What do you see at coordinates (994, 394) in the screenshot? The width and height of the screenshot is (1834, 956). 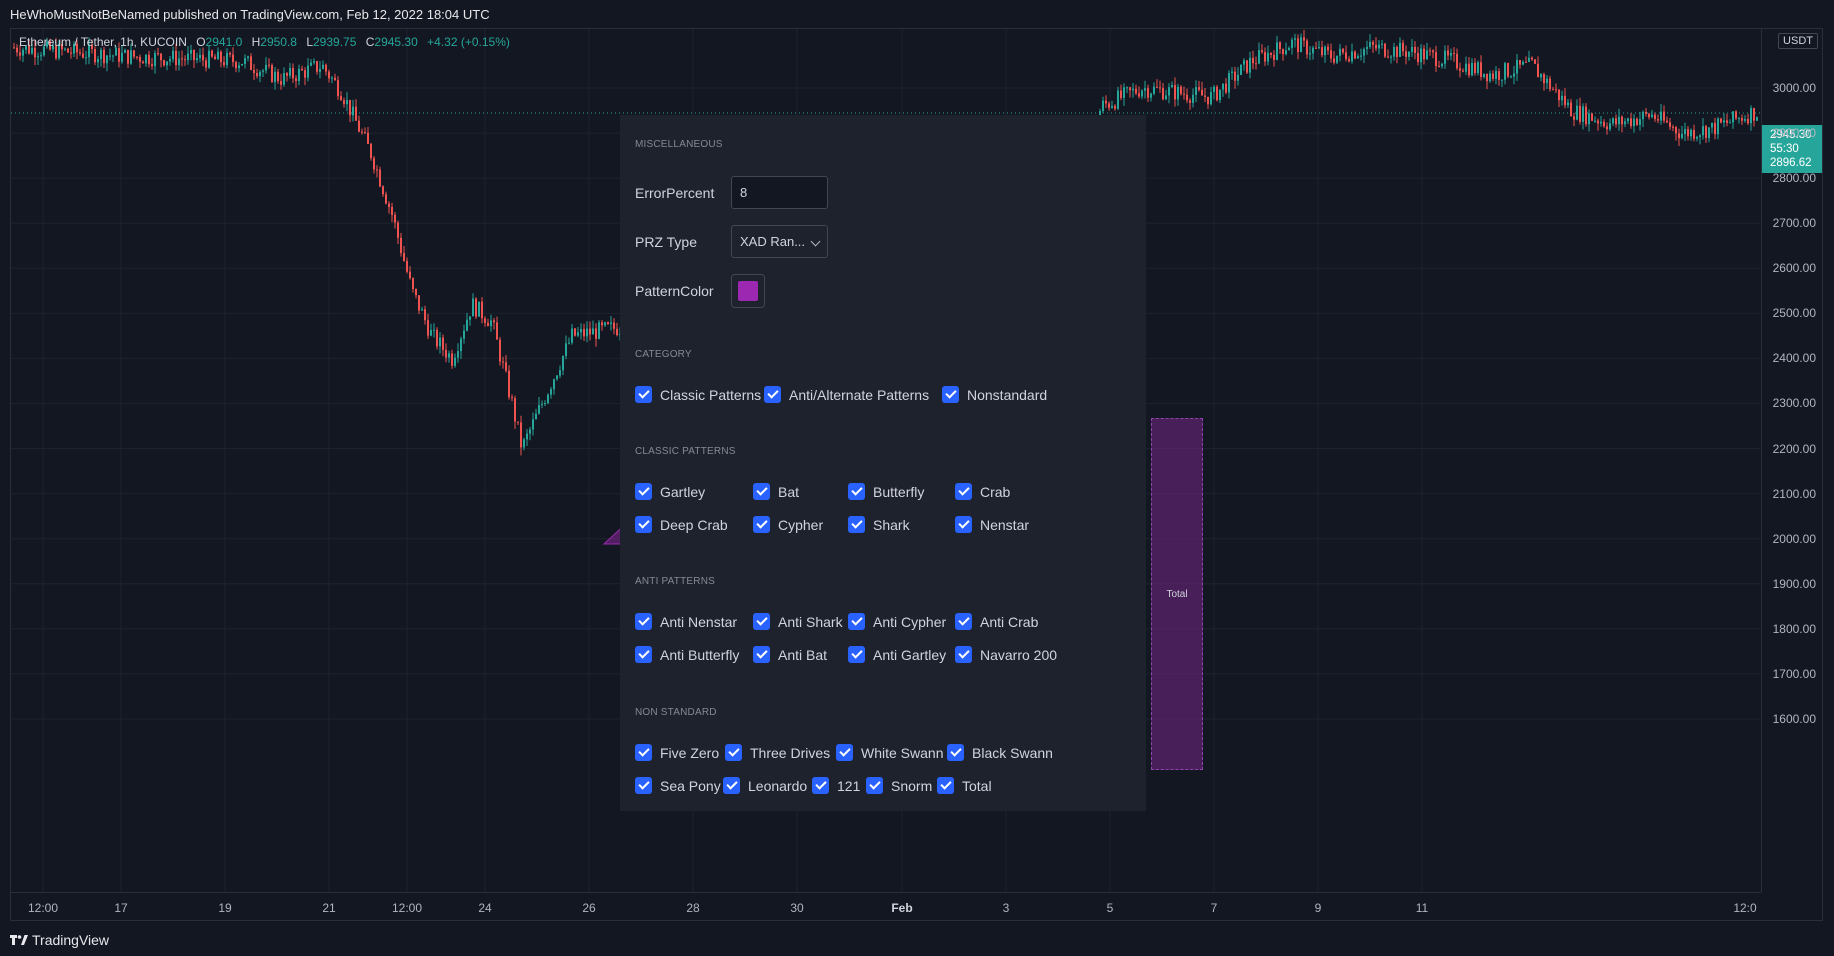 I see `checkbox-nonstandard: Nonstandard` at bounding box center [994, 394].